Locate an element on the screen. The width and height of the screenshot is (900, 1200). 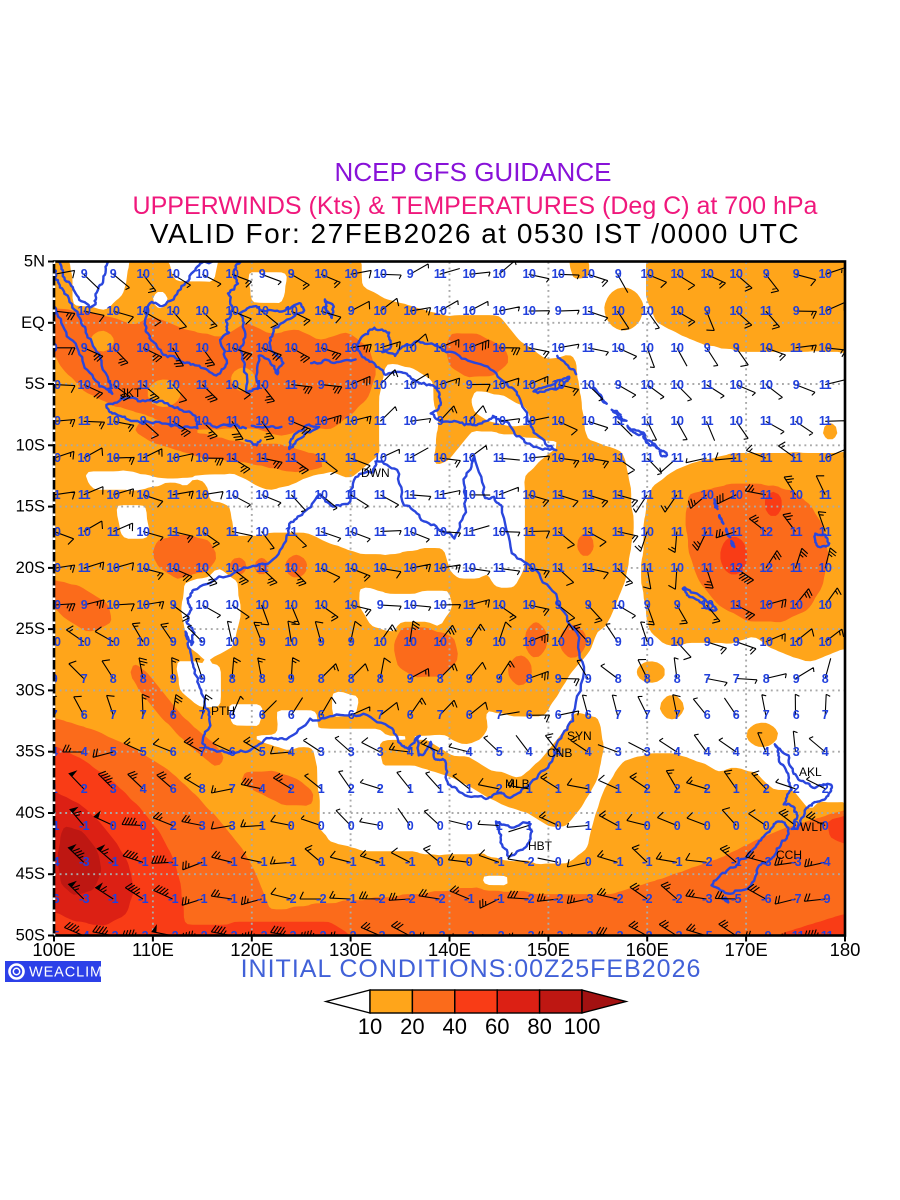
svg-text: 20S is located at coordinates (30, 568).